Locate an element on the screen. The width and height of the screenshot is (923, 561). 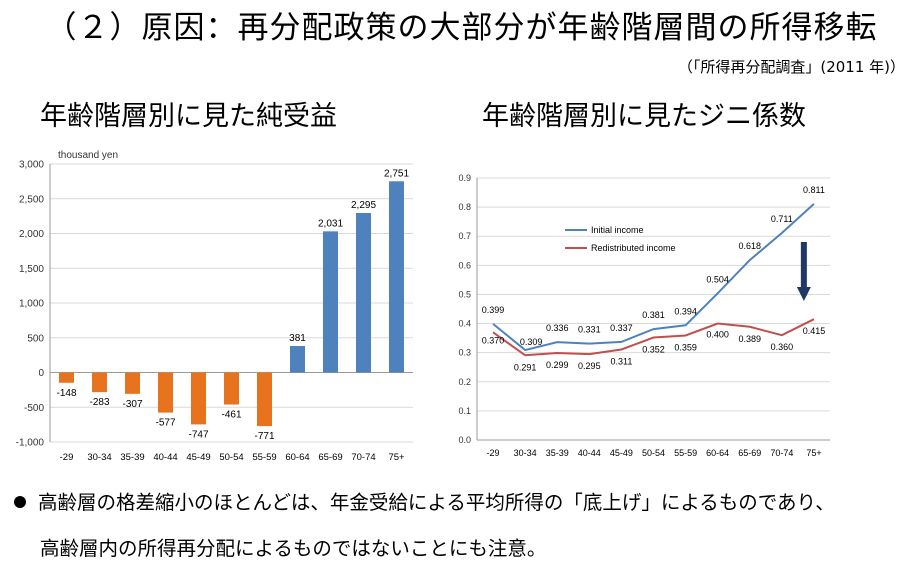
data-label: 0.415 is located at coordinates (814, 331).